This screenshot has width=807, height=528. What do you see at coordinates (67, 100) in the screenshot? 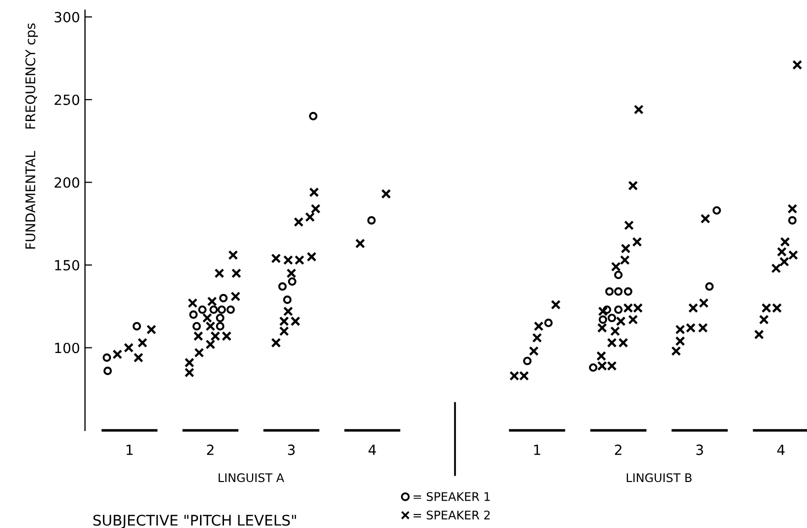
I see `y-tick-label: 250` at bounding box center [67, 100].